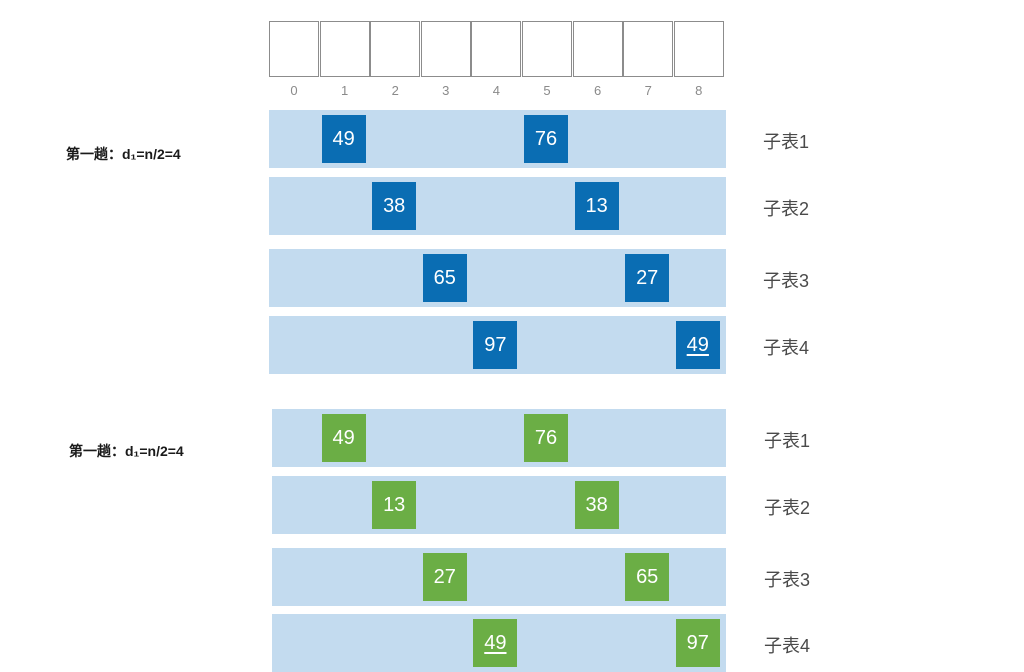 The width and height of the screenshot is (1024, 672). What do you see at coordinates (446, 90) in the screenshot?
I see `index-label: 3` at bounding box center [446, 90].